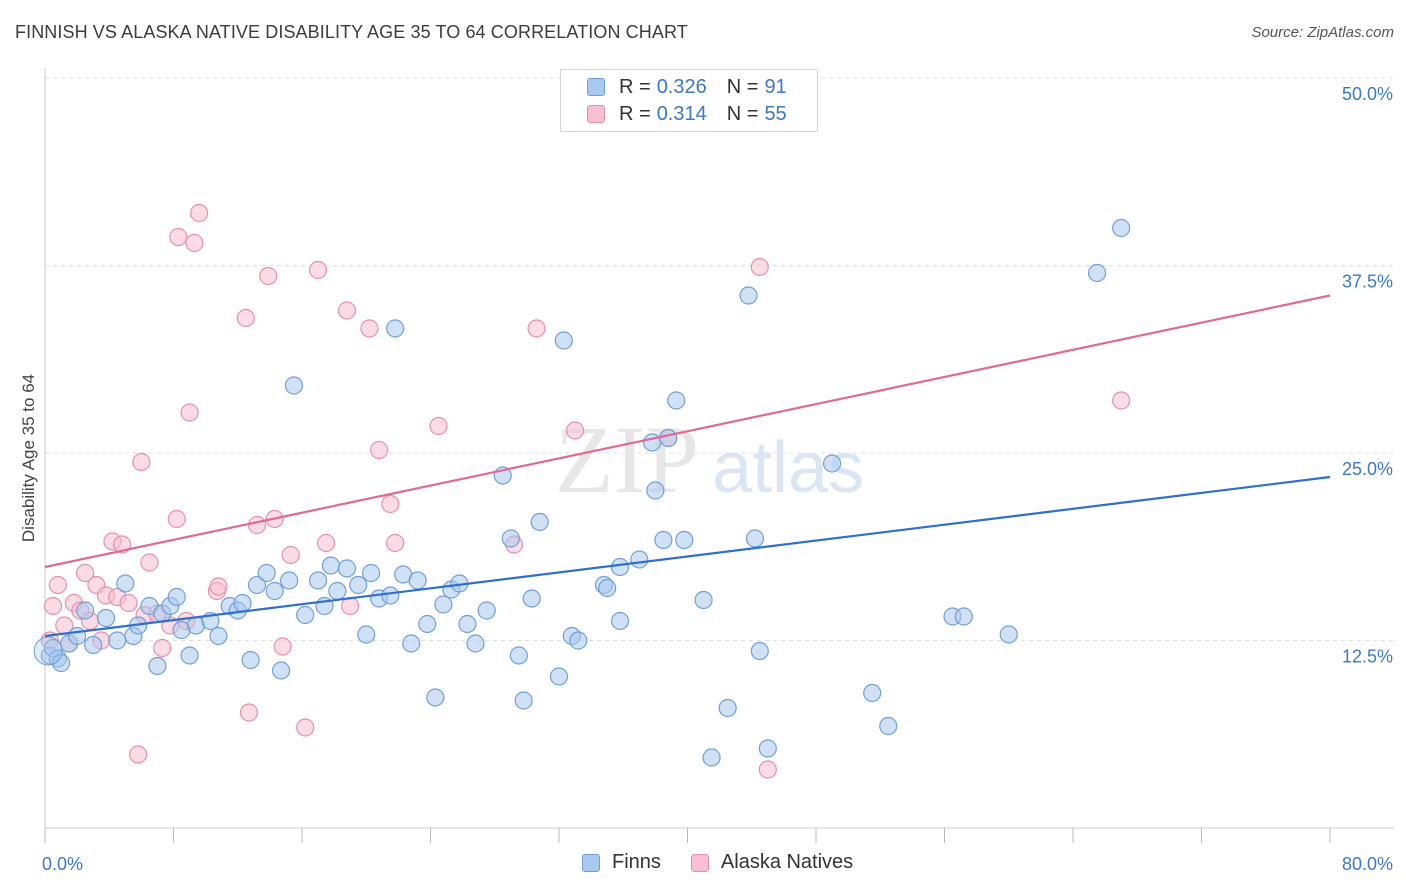 The height and width of the screenshot is (892, 1406). Describe the element at coordinates (28, 458) in the screenshot. I see `y-axis-title: Disability Age 35 to 64` at that location.